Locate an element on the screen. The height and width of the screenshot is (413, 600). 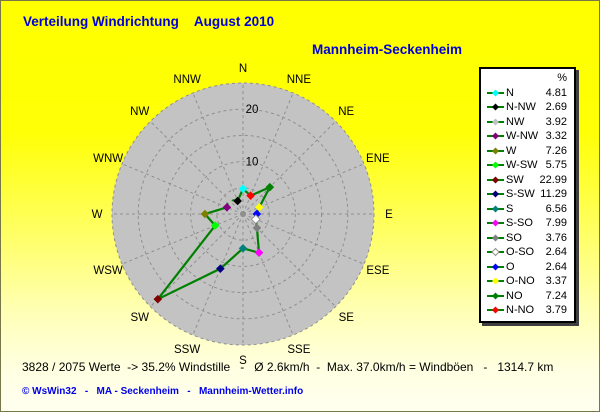
legend-item-label: SO is located at coordinates (514, 237).